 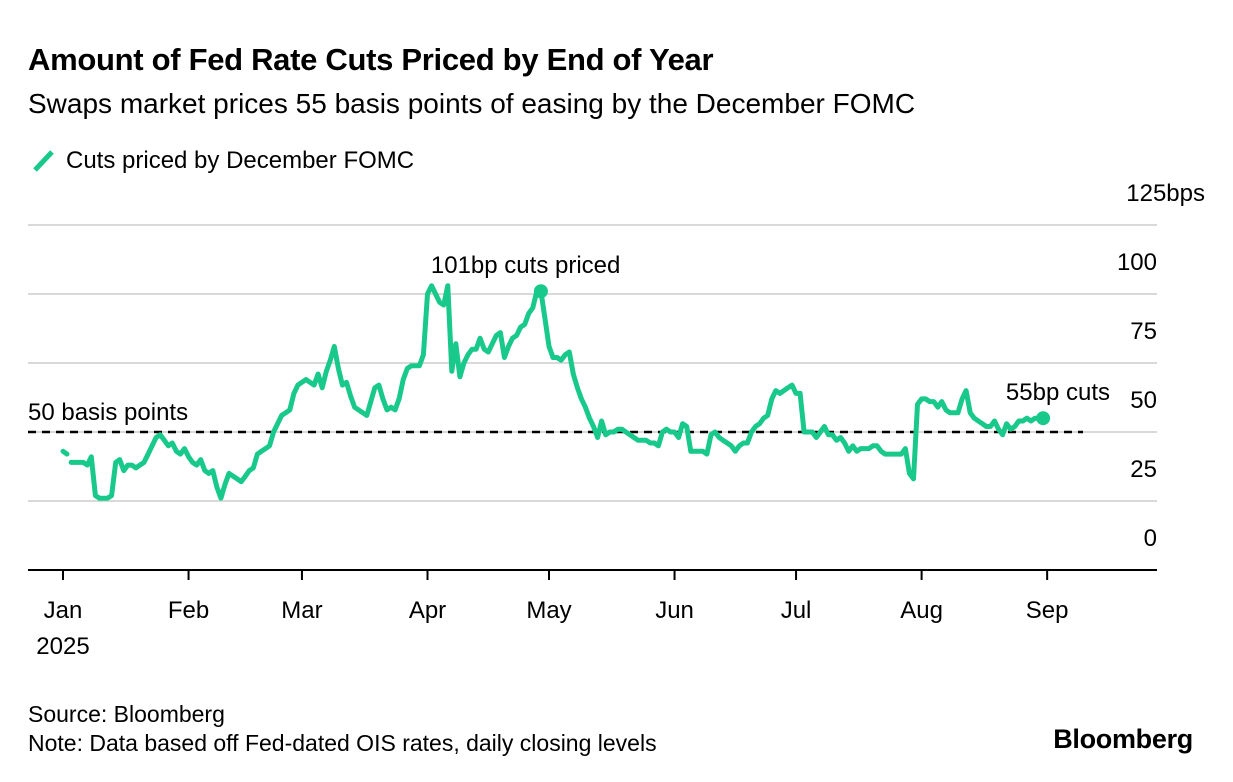 I want to click on legend: Cuts priced by December FOMC, so click(x=222, y=161).